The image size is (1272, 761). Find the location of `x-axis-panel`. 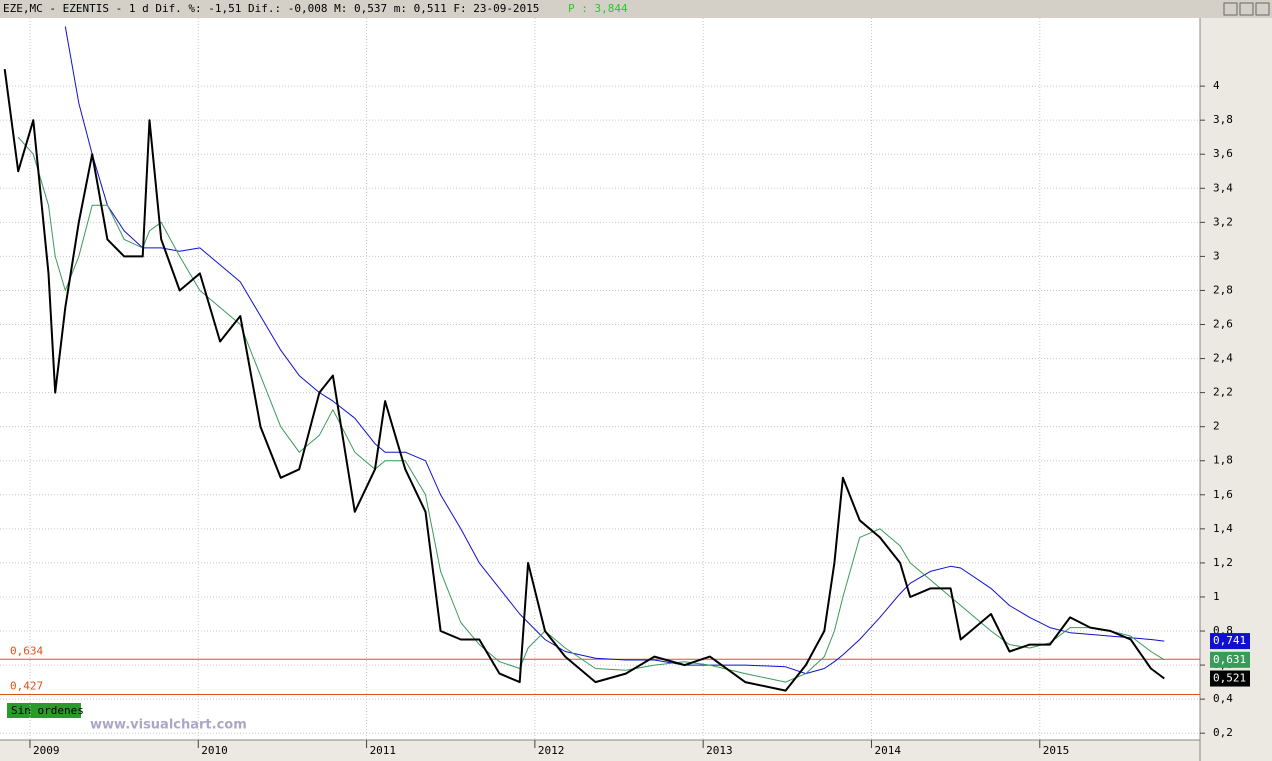

x-axis-panel is located at coordinates (600, 750).